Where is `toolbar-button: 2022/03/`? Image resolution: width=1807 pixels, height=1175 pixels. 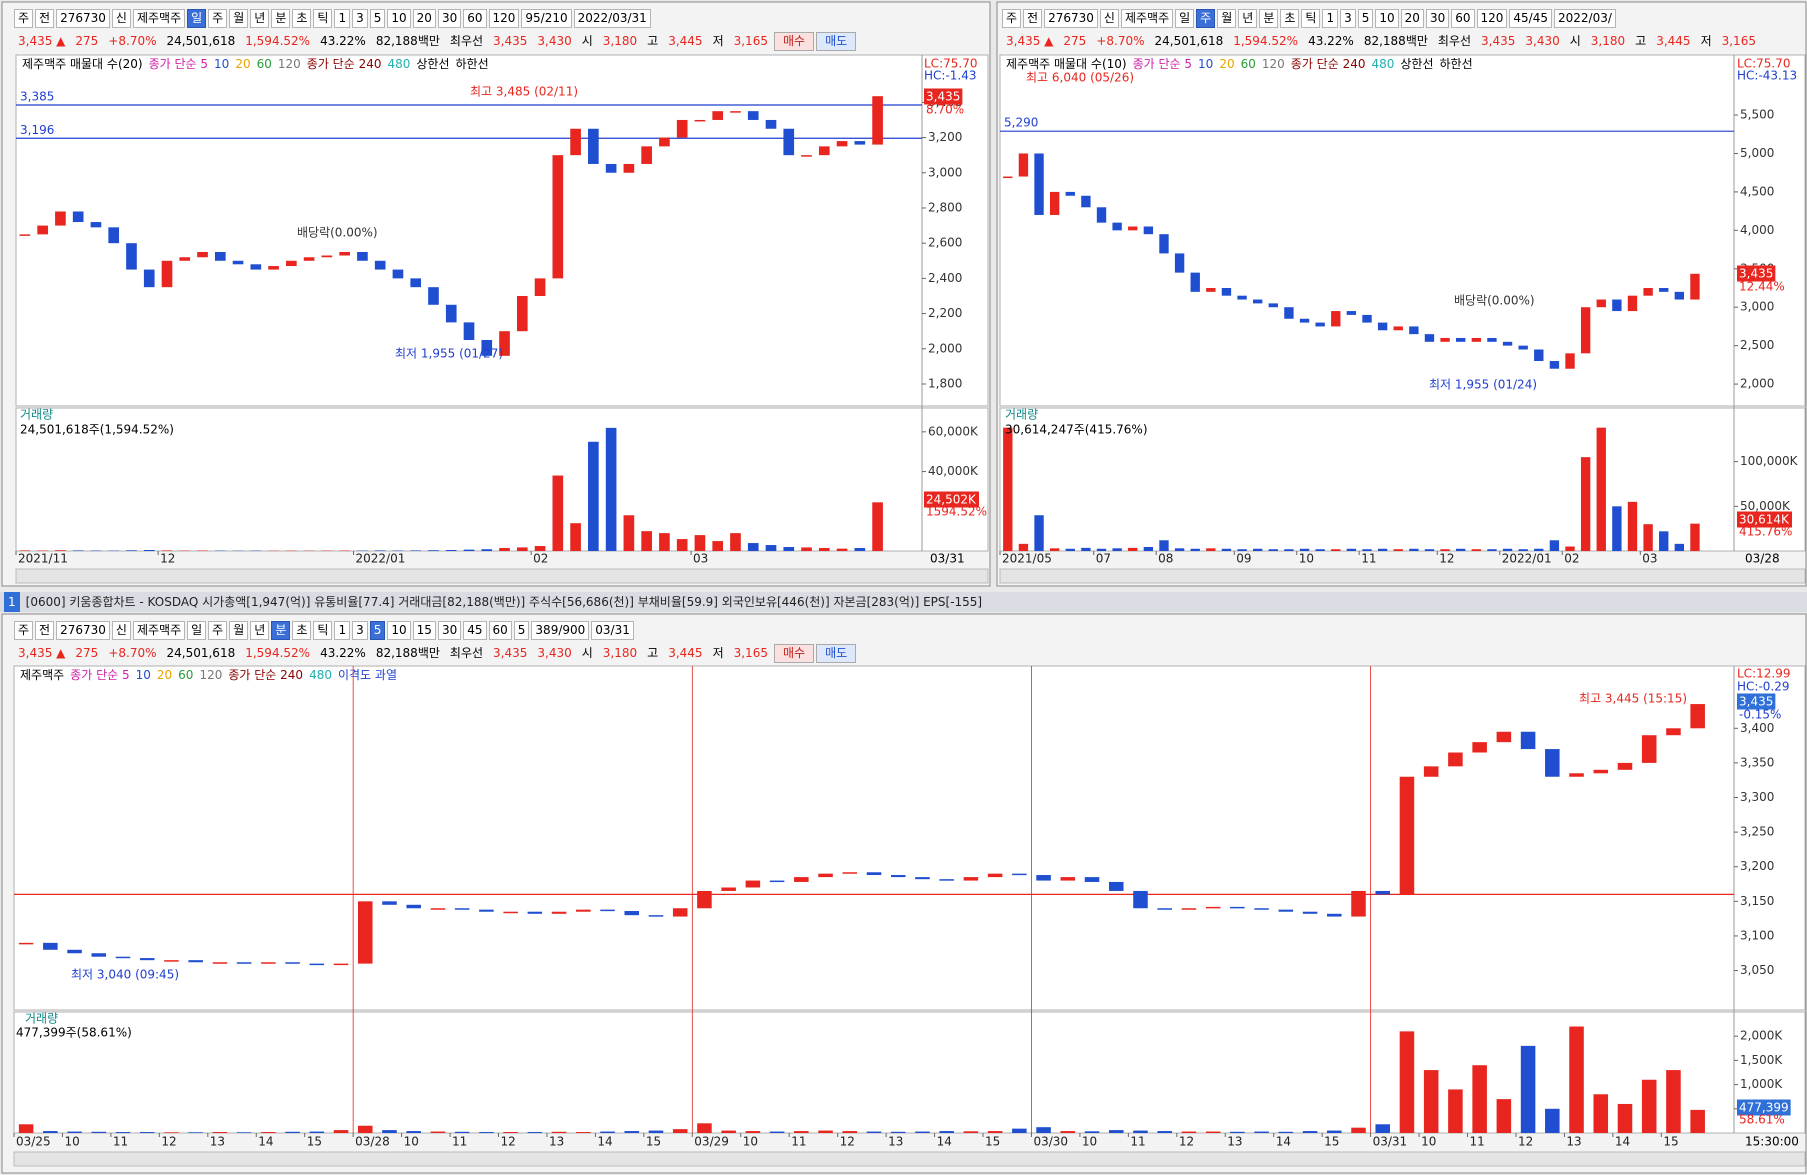
toolbar-button: 2022/03/ is located at coordinates (1585, 18).